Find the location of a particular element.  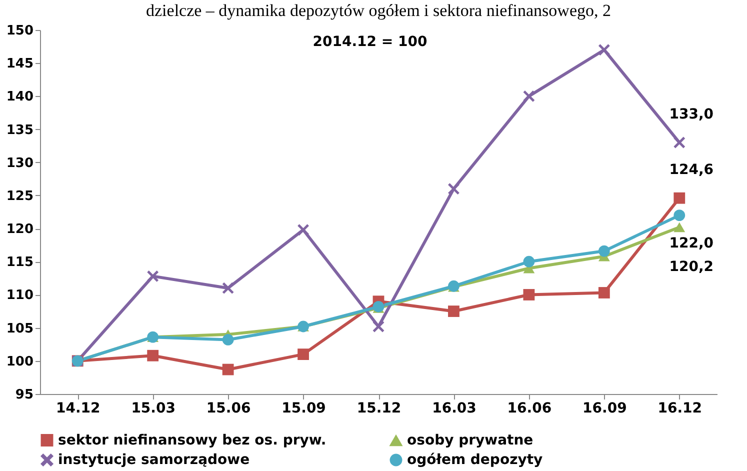

x-tick-label: 14.12 is located at coordinates (78, 408).